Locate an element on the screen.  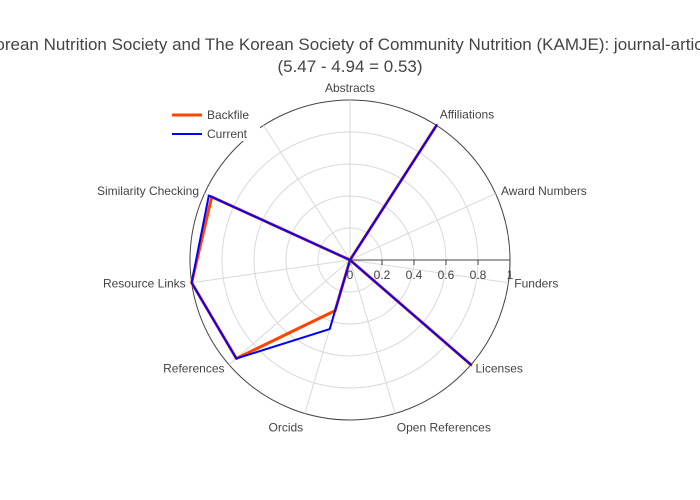
radial-tick-label-1: 0.2 is located at coordinates (382, 275).